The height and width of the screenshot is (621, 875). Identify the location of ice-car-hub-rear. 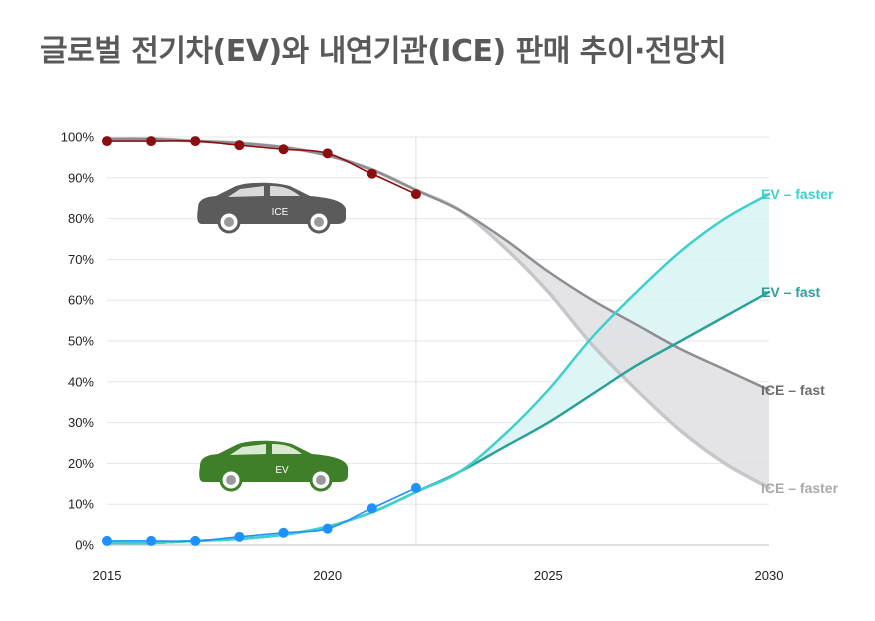
(319, 222).